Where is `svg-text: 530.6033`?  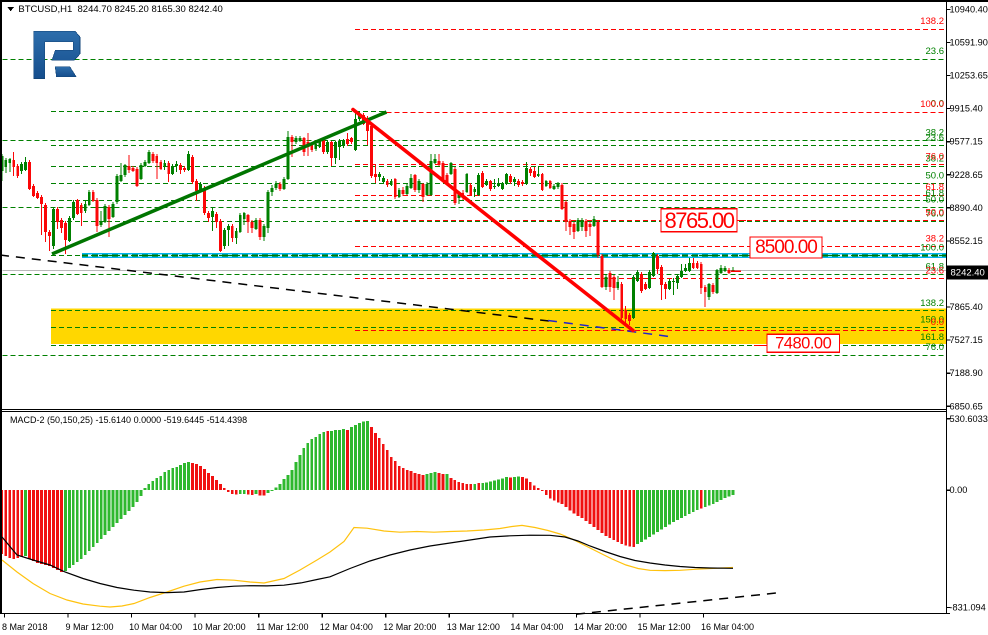
svg-text: 530.6033 is located at coordinates (969, 419).